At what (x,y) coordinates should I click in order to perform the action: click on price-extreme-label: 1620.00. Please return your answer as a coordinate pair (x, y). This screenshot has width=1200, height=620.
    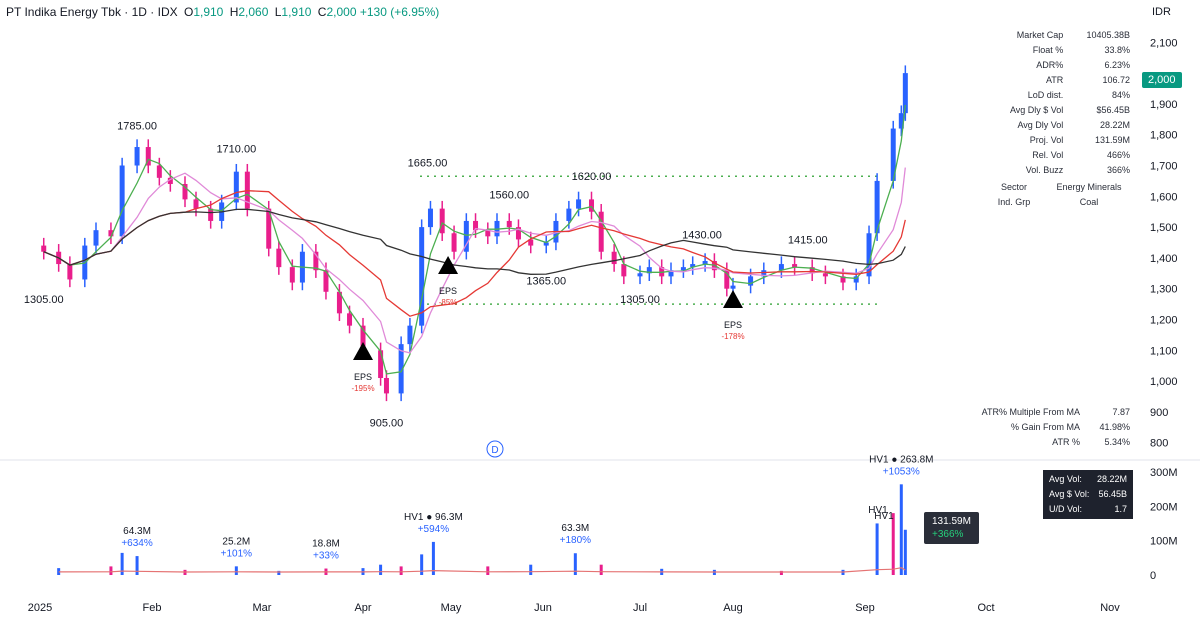
    Looking at the image, I should click on (592, 177).